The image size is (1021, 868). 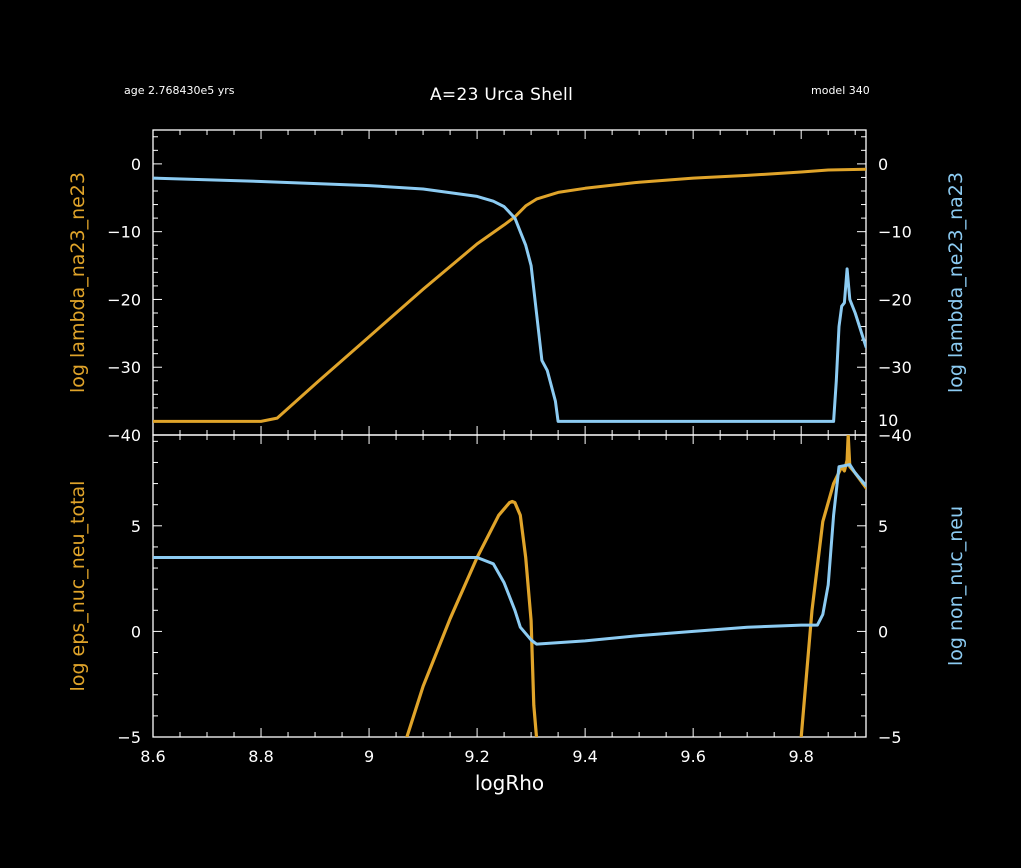 I want to click on x-tick-label: 9, so click(x=369, y=756).